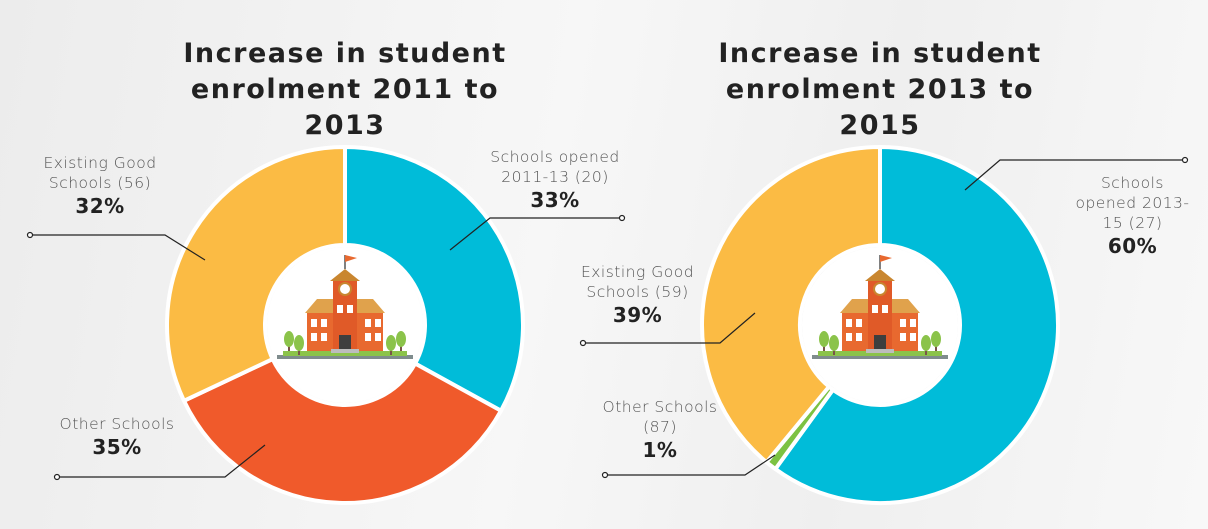 This screenshot has width=1208, height=529. What do you see at coordinates (555, 200) in the screenshot?
I see `value-label: 33%` at bounding box center [555, 200].